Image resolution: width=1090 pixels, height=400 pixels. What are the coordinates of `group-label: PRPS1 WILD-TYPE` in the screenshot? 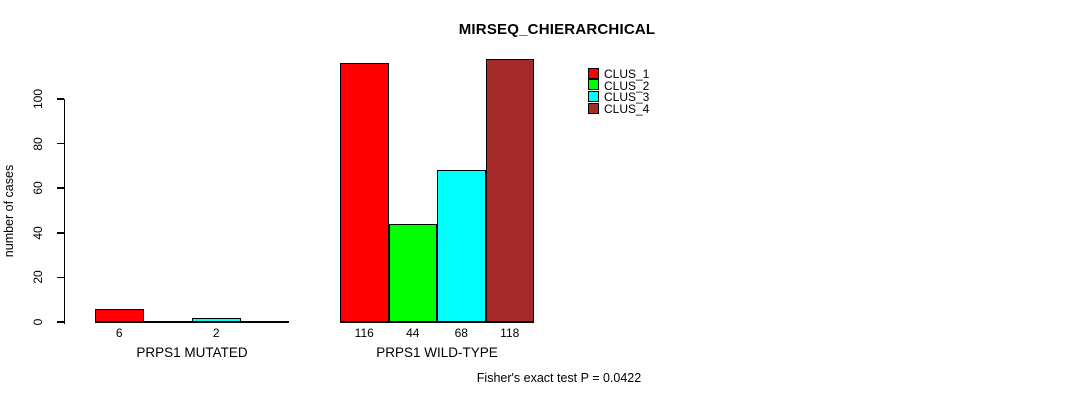 It's located at (437, 352).